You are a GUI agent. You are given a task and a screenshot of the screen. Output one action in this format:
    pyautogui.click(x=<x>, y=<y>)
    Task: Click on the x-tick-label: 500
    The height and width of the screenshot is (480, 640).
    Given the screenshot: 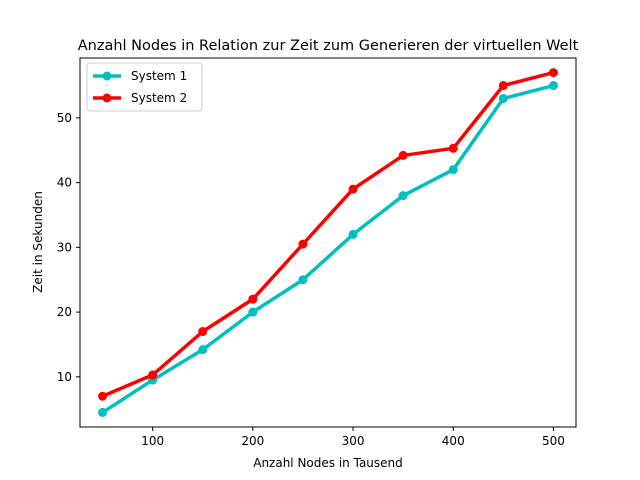 What is the action you would take?
    pyautogui.click(x=553, y=441)
    